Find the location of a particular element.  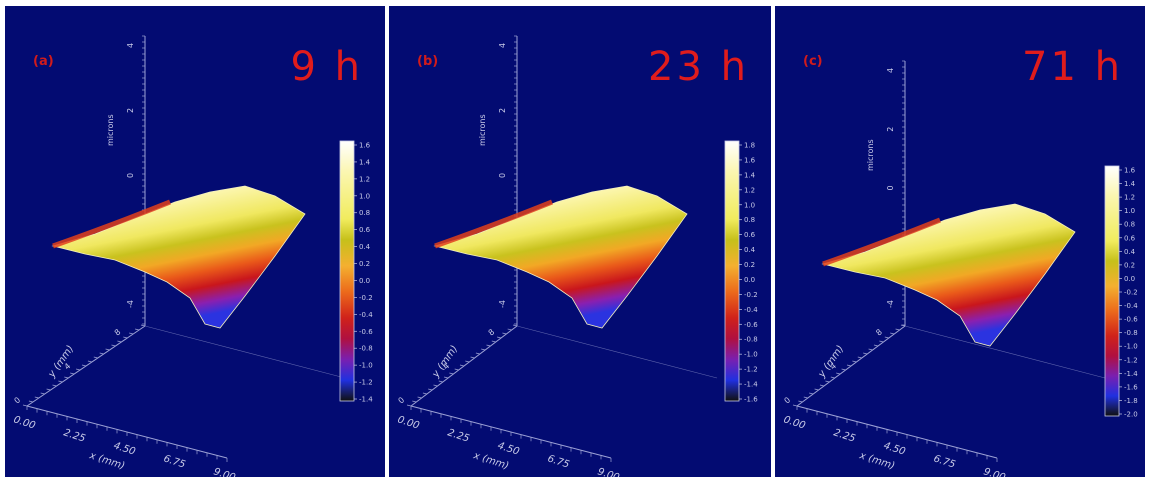

panel-label: (a) is located at coordinates (43, 61).